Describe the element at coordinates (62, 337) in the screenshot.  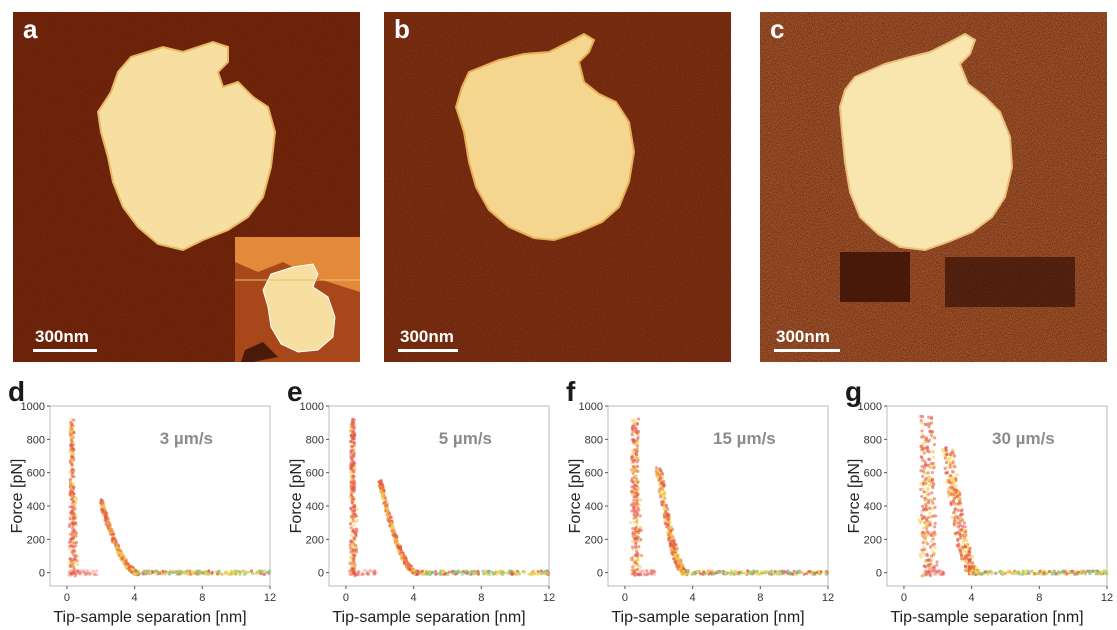
I see `scale-bar-label-a: 300nm` at that location.